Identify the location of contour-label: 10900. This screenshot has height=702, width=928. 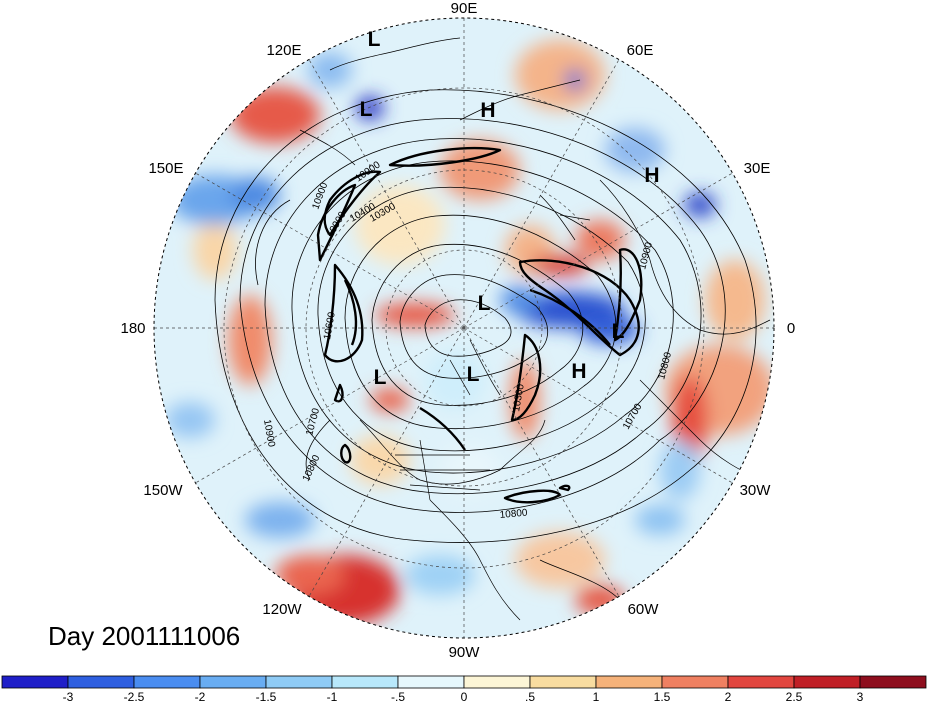
(269, 434).